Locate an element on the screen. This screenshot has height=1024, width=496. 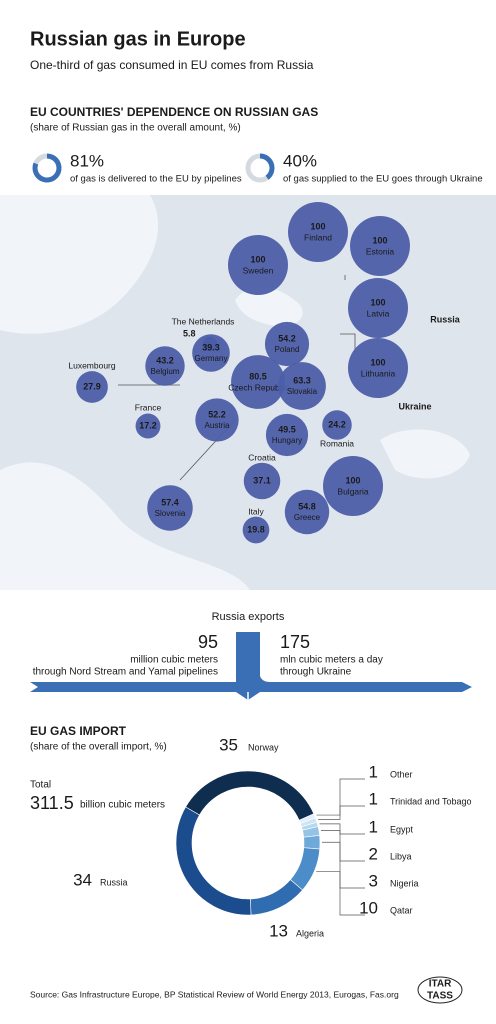
bubble-value: 54.8 is located at coordinates (307, 506).